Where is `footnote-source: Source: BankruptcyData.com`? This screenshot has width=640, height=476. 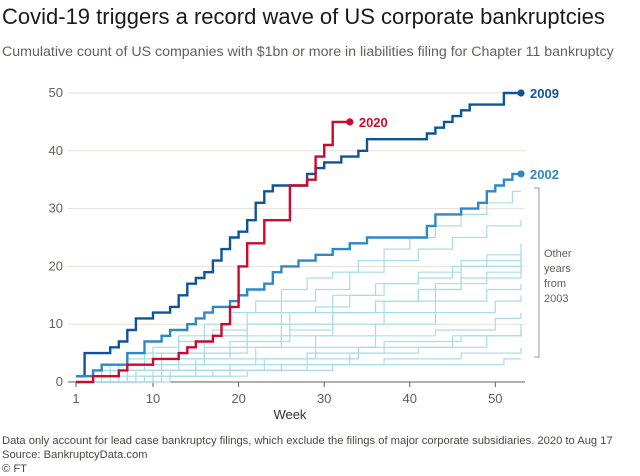
footnote-source: Source: BankruptcyData.com is located at coordinates (75, 455).